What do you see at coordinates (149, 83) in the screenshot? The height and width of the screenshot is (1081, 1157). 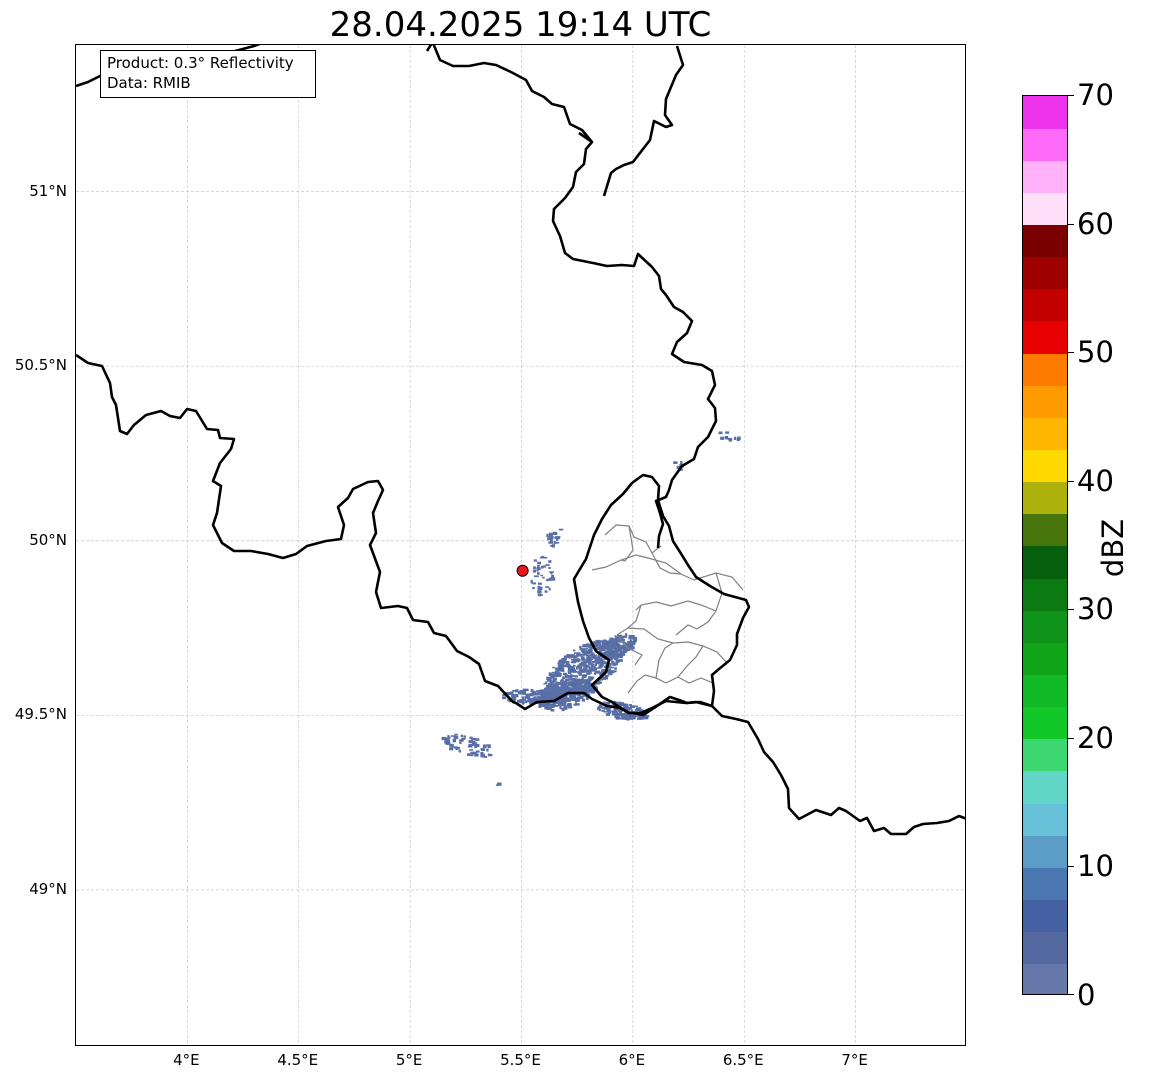 I see `data-source-label: Data: RMIB` at bounding box center [149, 83].